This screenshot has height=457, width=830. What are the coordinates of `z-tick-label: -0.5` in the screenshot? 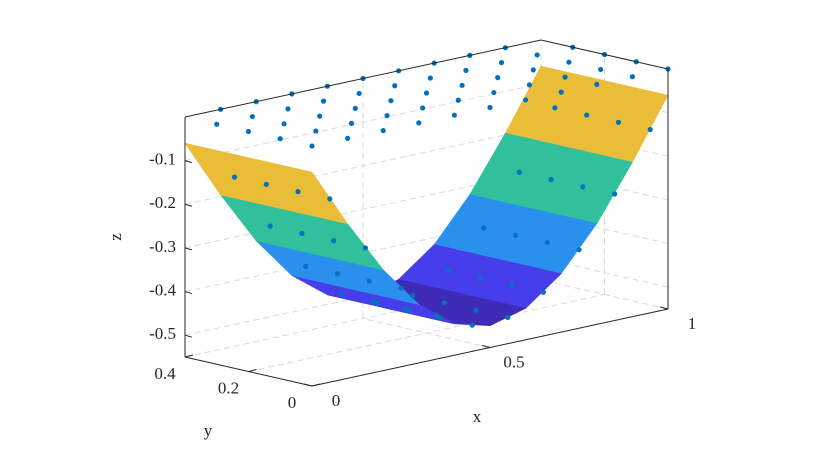 It's located at (162, 333).